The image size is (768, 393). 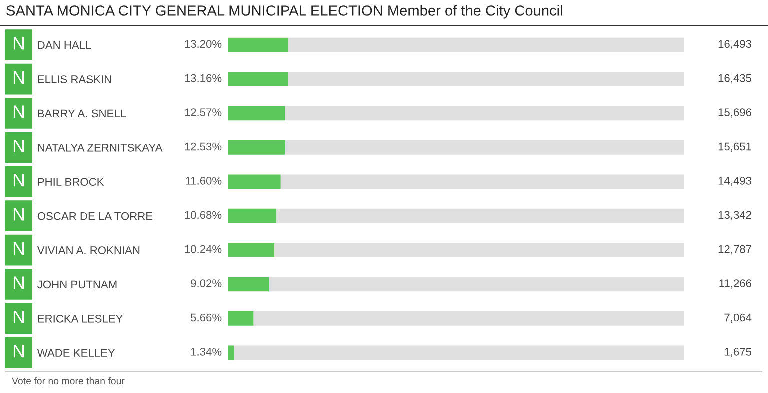 I want to click on y-tick-label: WADE KELLEY, so click(x=76, y=353).